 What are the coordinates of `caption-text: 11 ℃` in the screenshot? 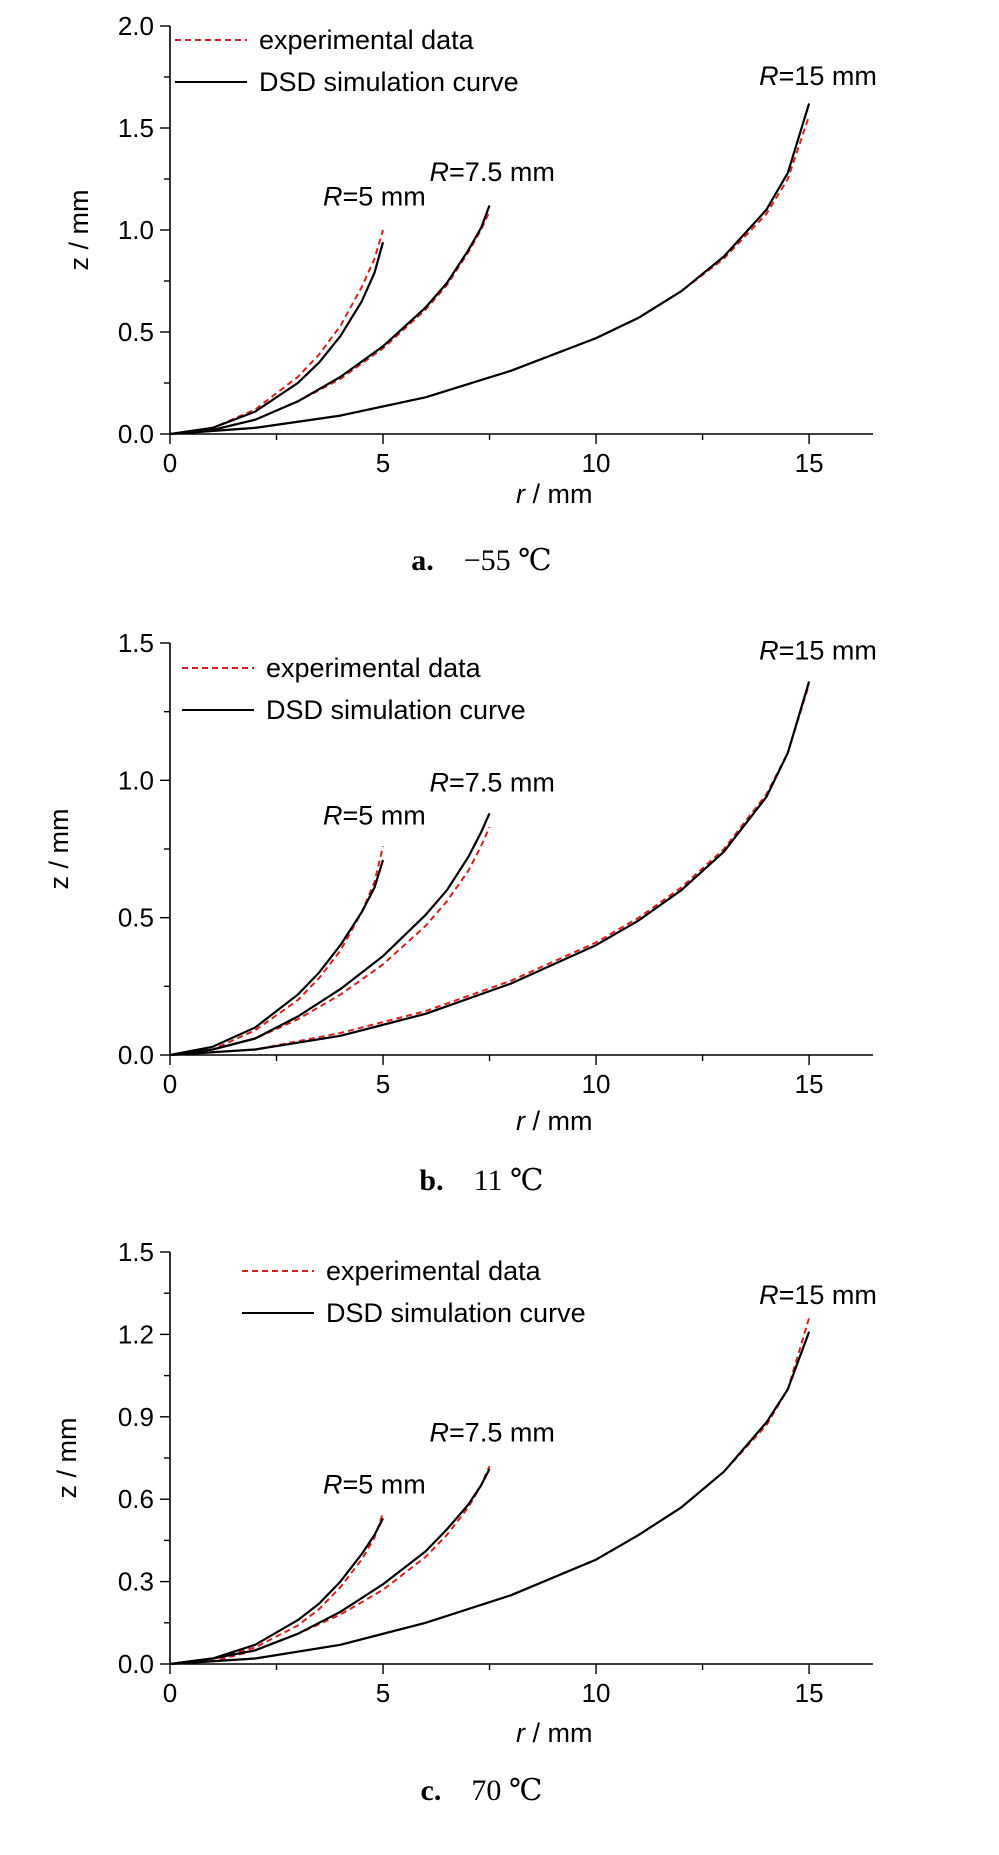 It's located at (509, 1180).